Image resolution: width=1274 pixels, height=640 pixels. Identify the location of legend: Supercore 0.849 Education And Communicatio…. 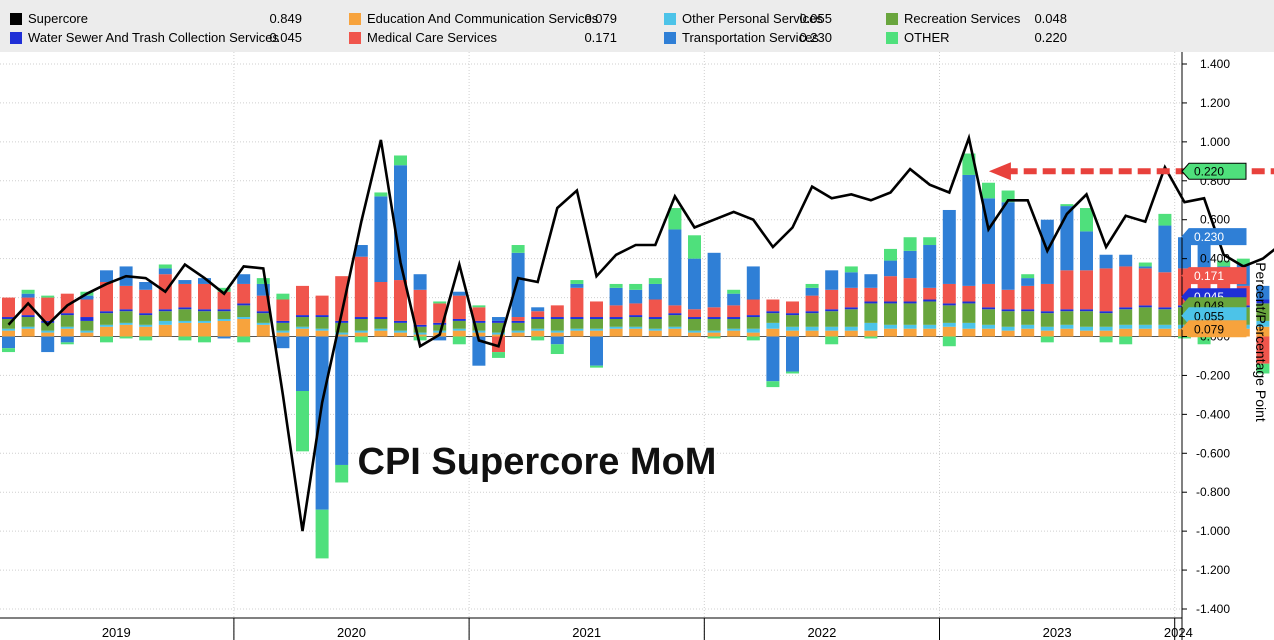
(637, 26).